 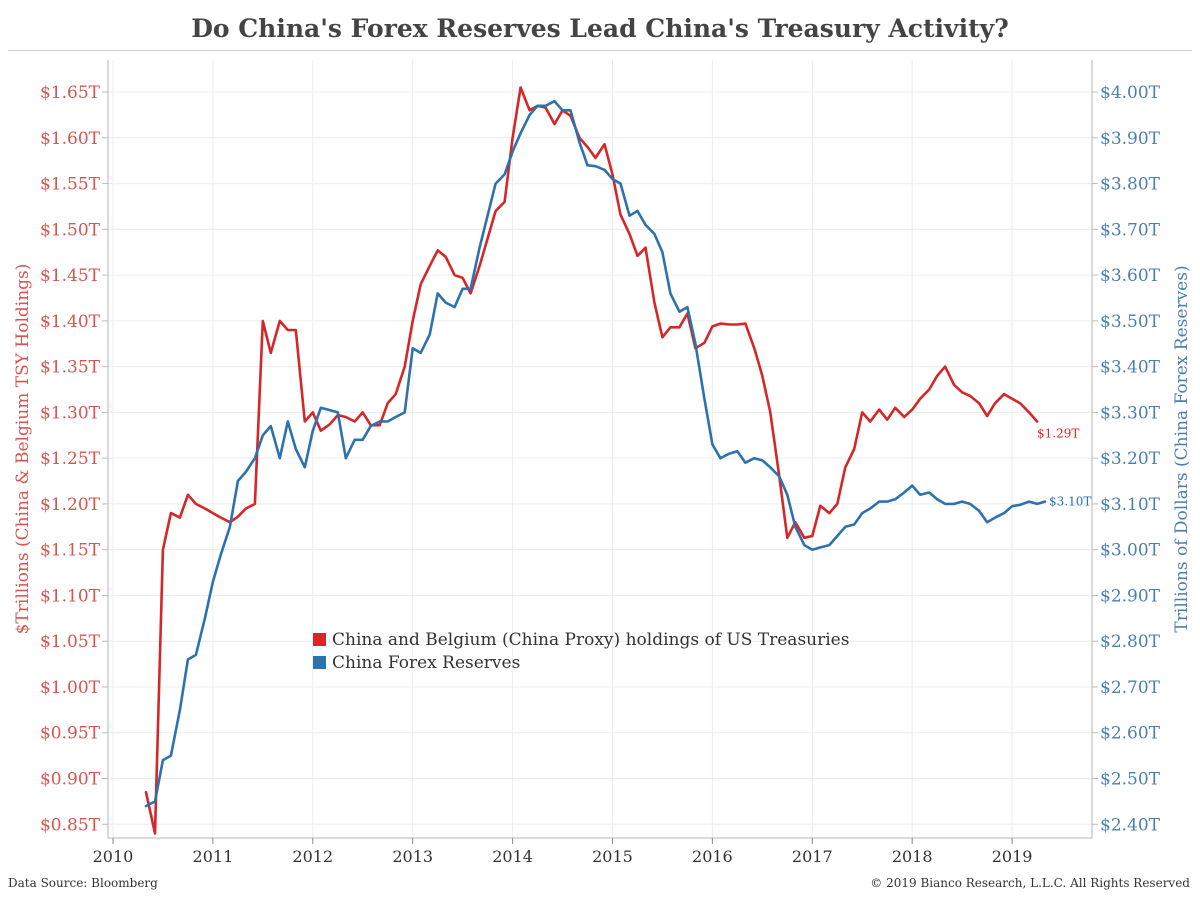 What do you see at coordinates (1130, 688) in the screenshot?
I see `right-tick-label: $2.70T` at bounding box center [1130, 688].